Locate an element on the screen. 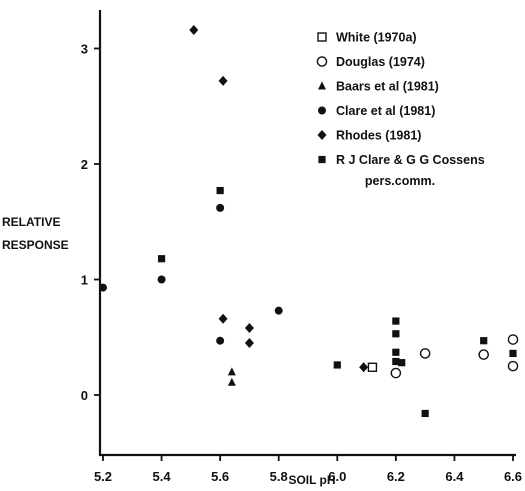 The width and height of the screenshot is (525, 491). legend-item: R J Clare & G G Cossens pers.comm. is located at coordinates (401, 170).